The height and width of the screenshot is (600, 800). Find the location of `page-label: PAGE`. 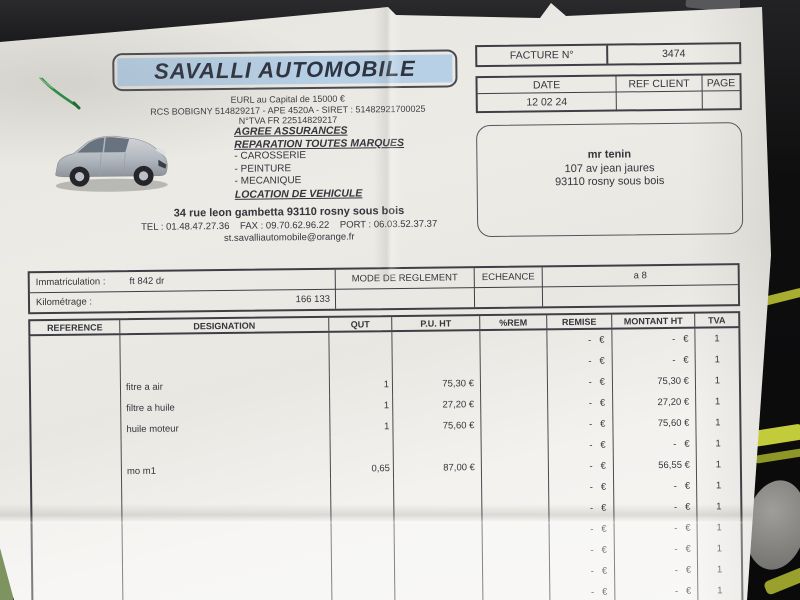

page-label: PAGE is located at coordinates (721, 83).